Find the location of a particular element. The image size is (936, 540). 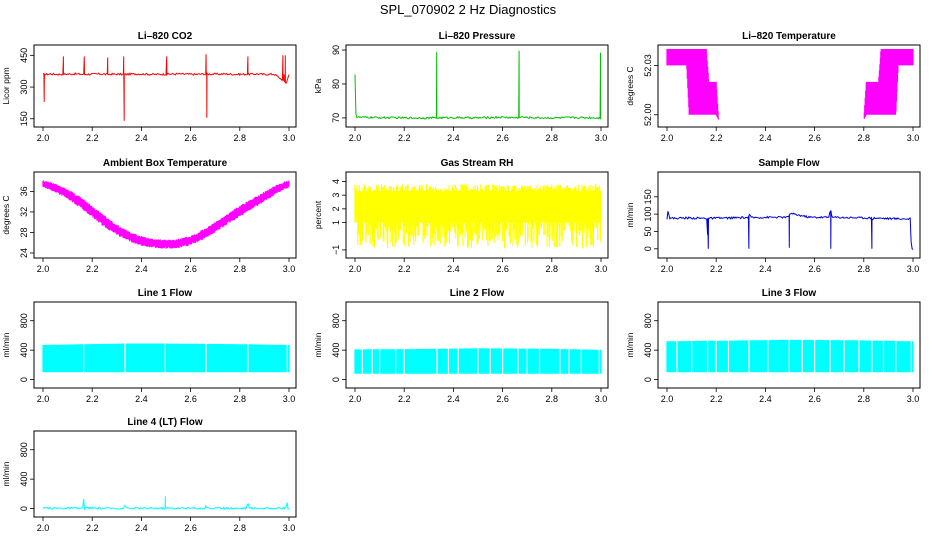

y-tick-label: 3 is located at coordinates (336, 195).